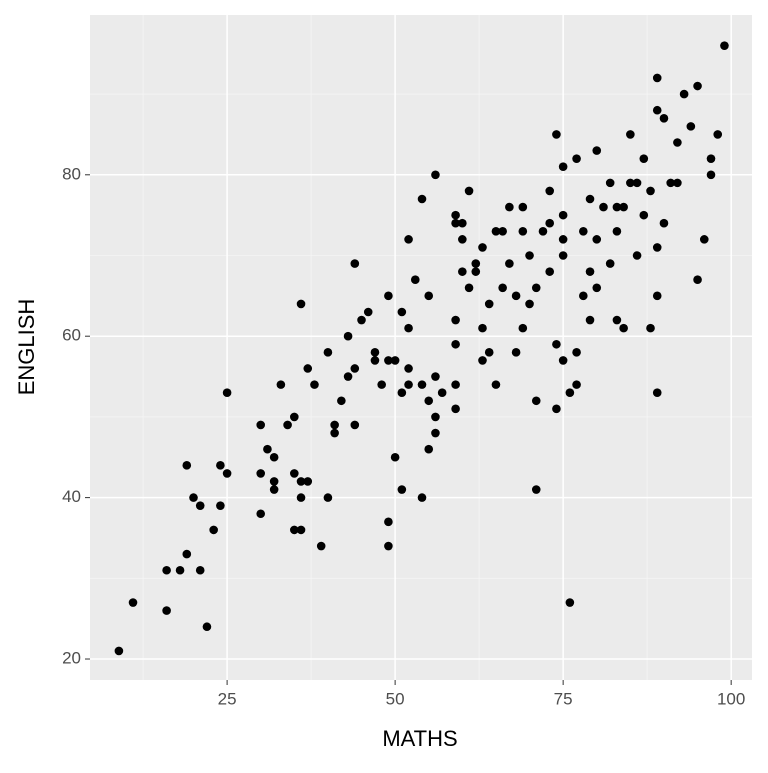  Describe the element at coordinates (395, 698) in the screenshot. I see `x-tick-label: 50` at that location.